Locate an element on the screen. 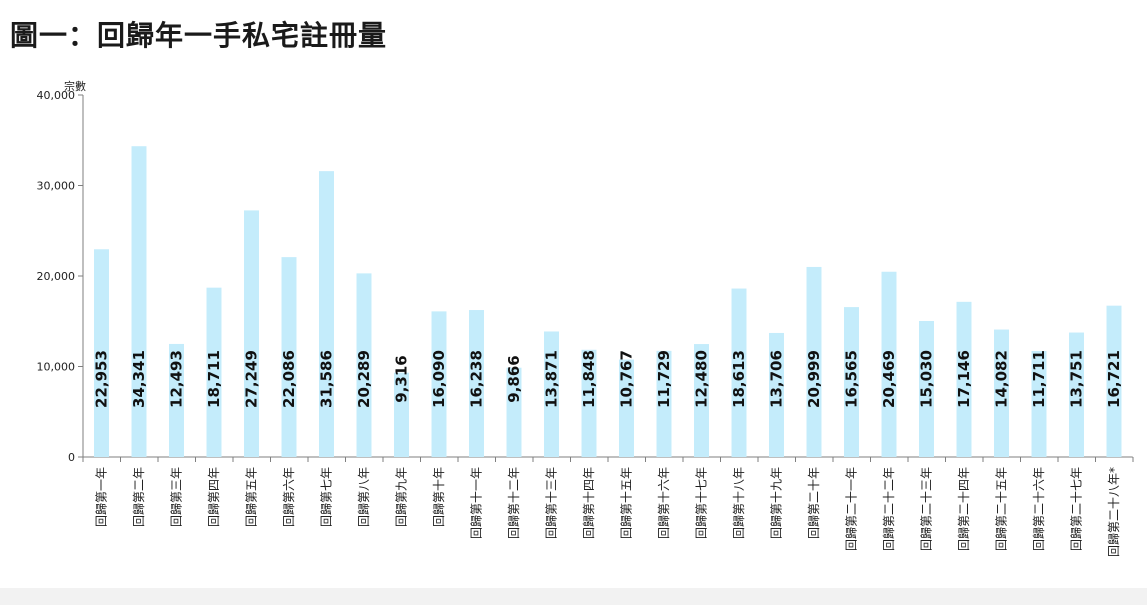 The width and height of the screenshot is (1147, 605). data-label: 17,146 is located at coordinates (964, 379).